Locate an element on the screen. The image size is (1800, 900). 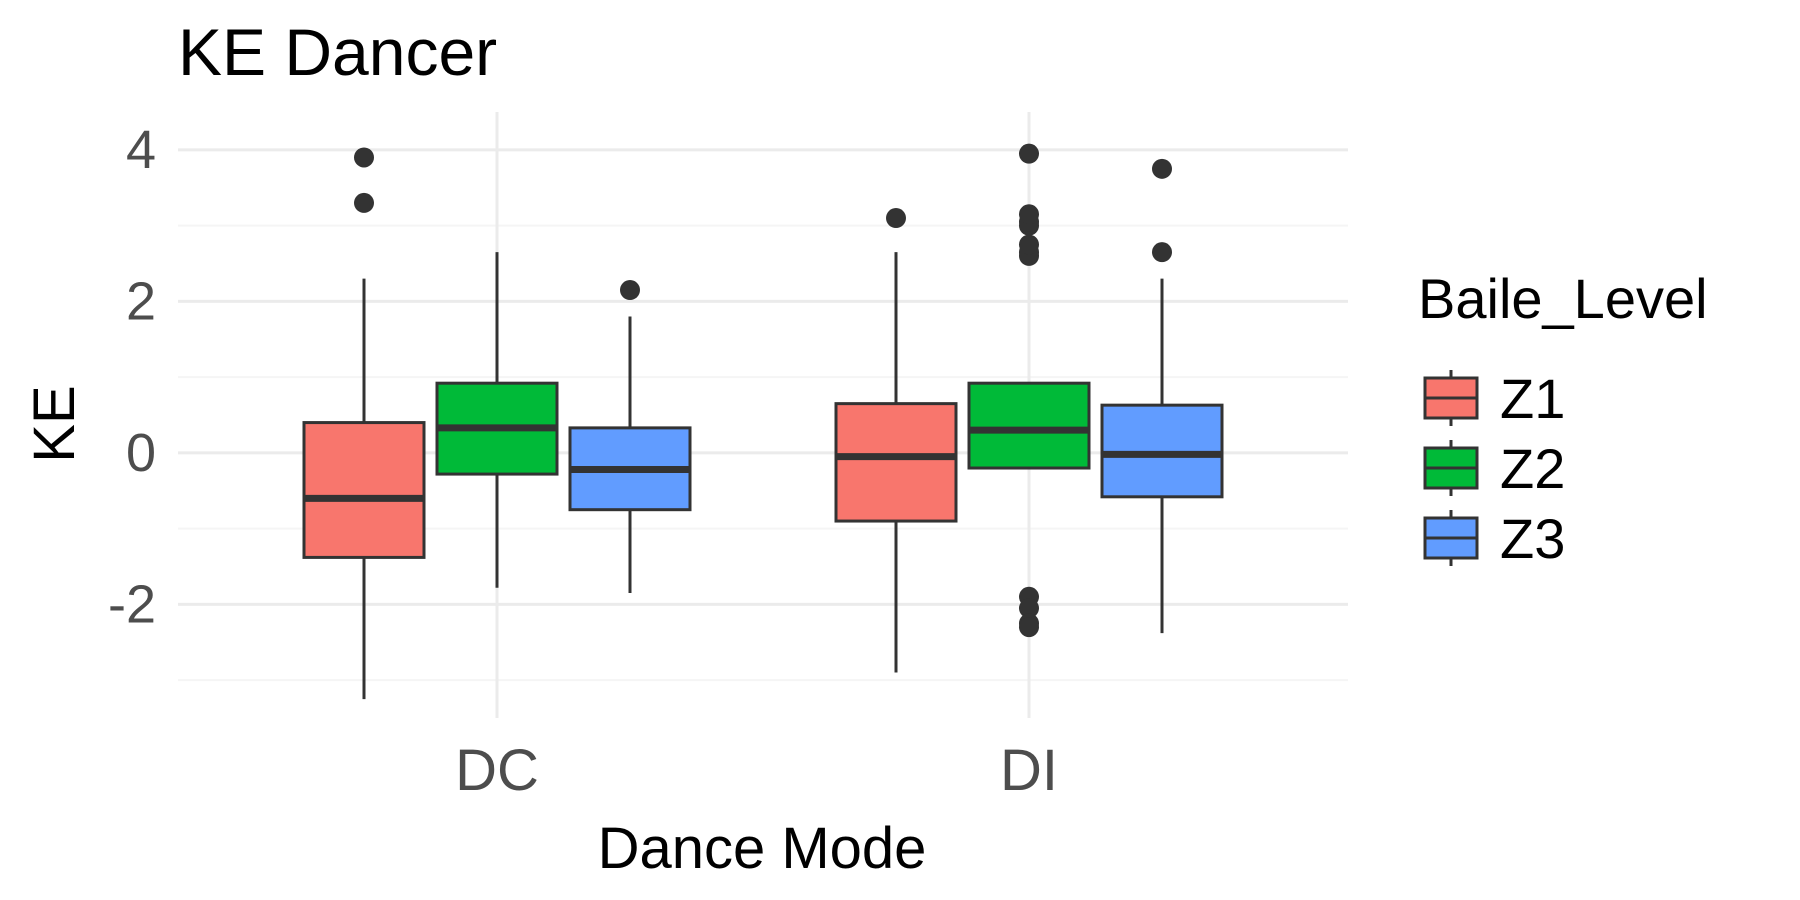
legend-label: Z1 is located at coordinates (1532, 398).